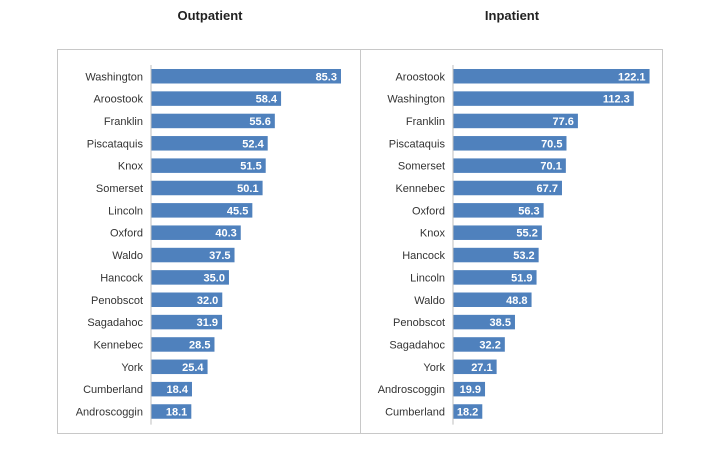 The image size is (720, 467). What do you see at coordinates (225, 234) in the screenshot?
I see `outpatient-value-label: 40.3` at bounding box center [225, 234].